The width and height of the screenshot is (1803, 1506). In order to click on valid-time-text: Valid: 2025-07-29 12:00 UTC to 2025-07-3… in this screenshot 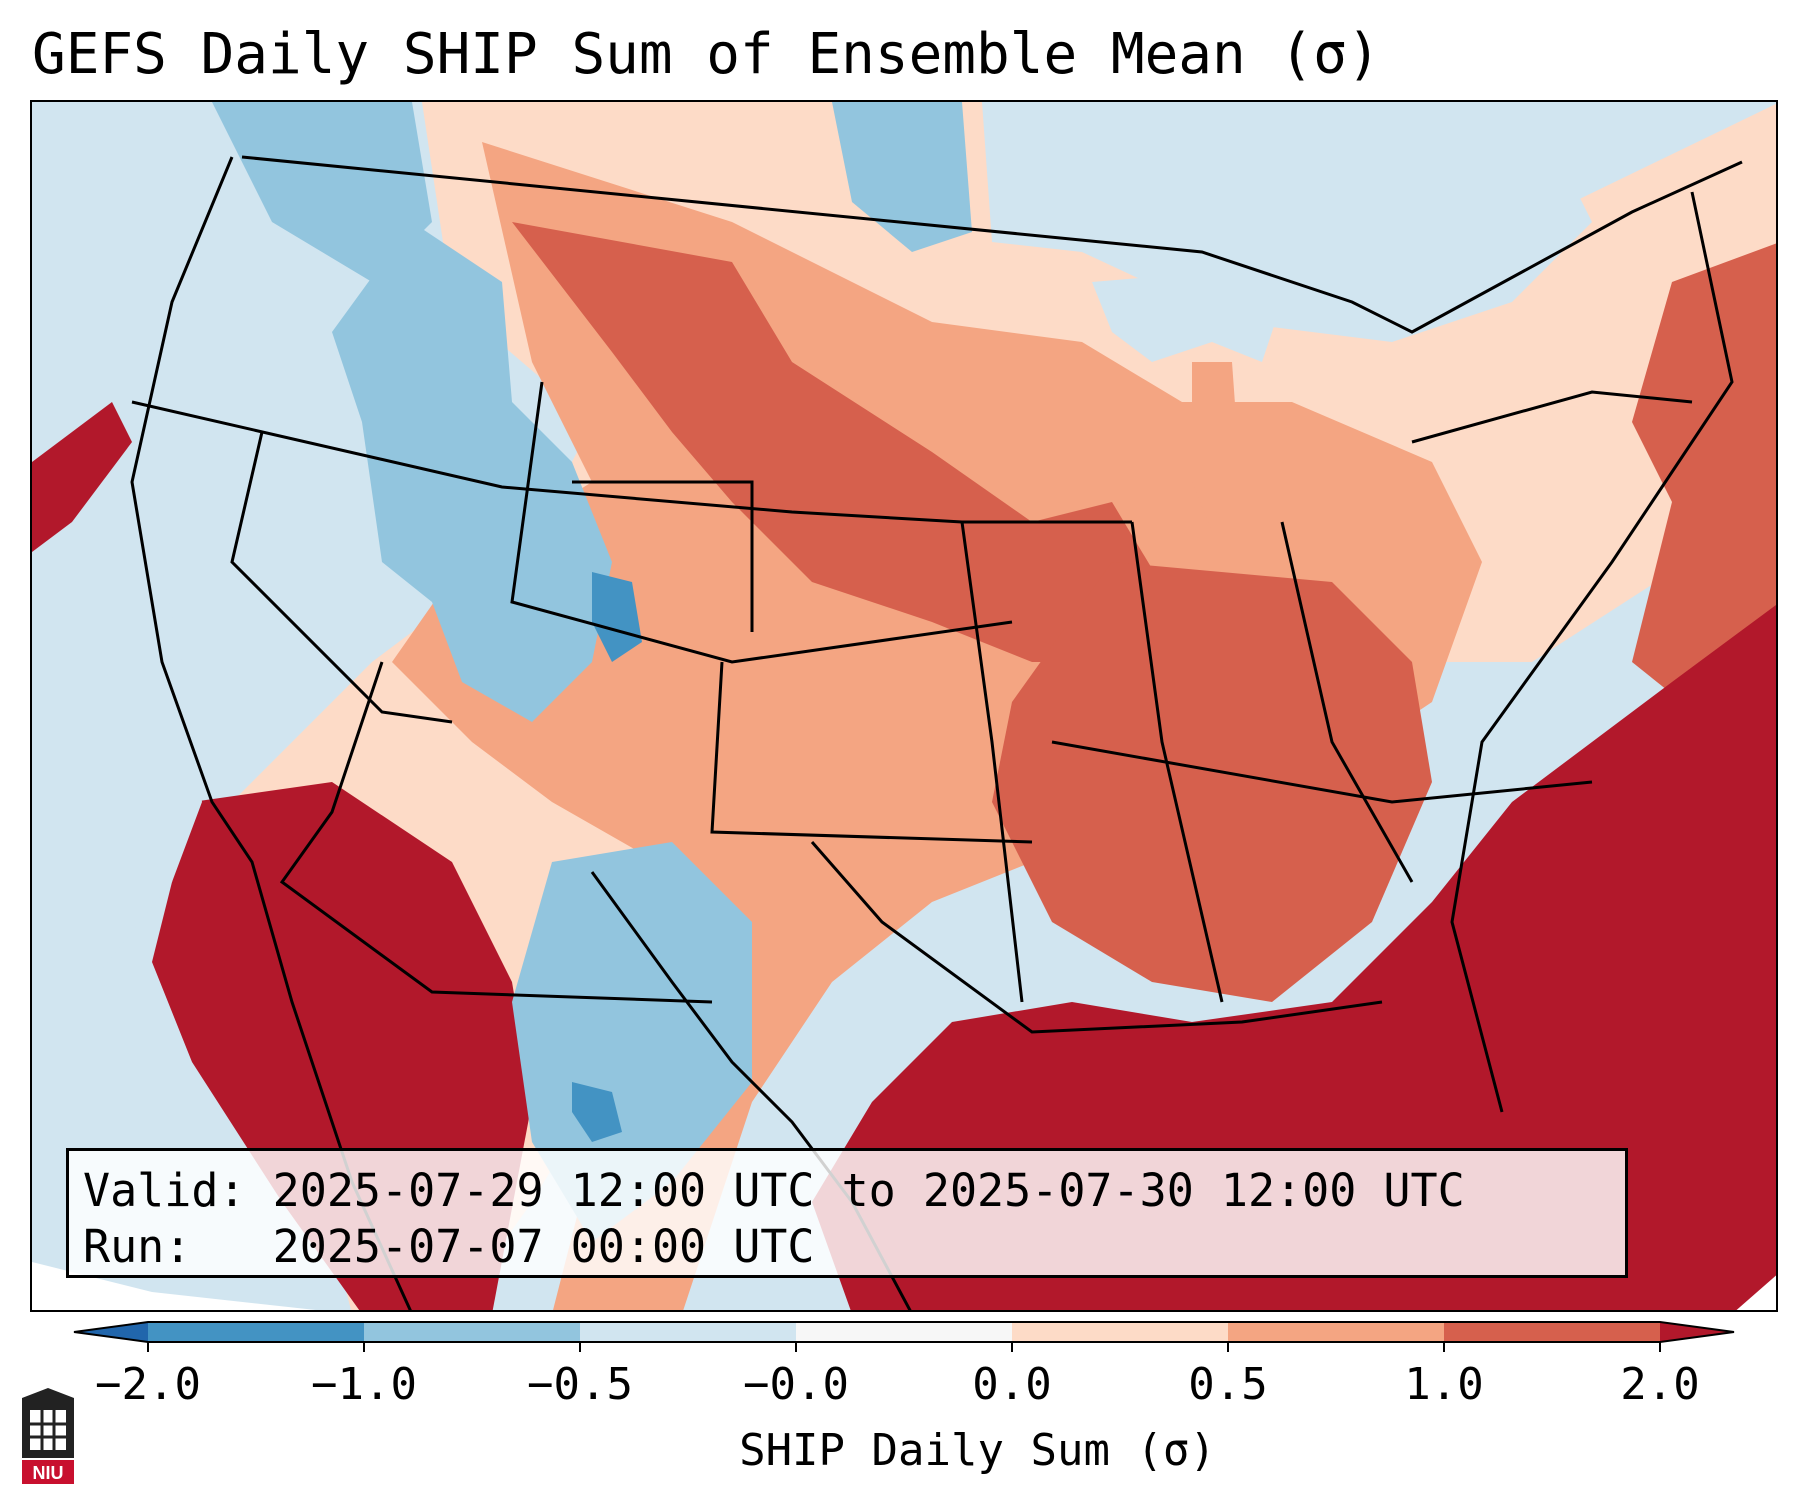, I will do `click(774, 1190)`.